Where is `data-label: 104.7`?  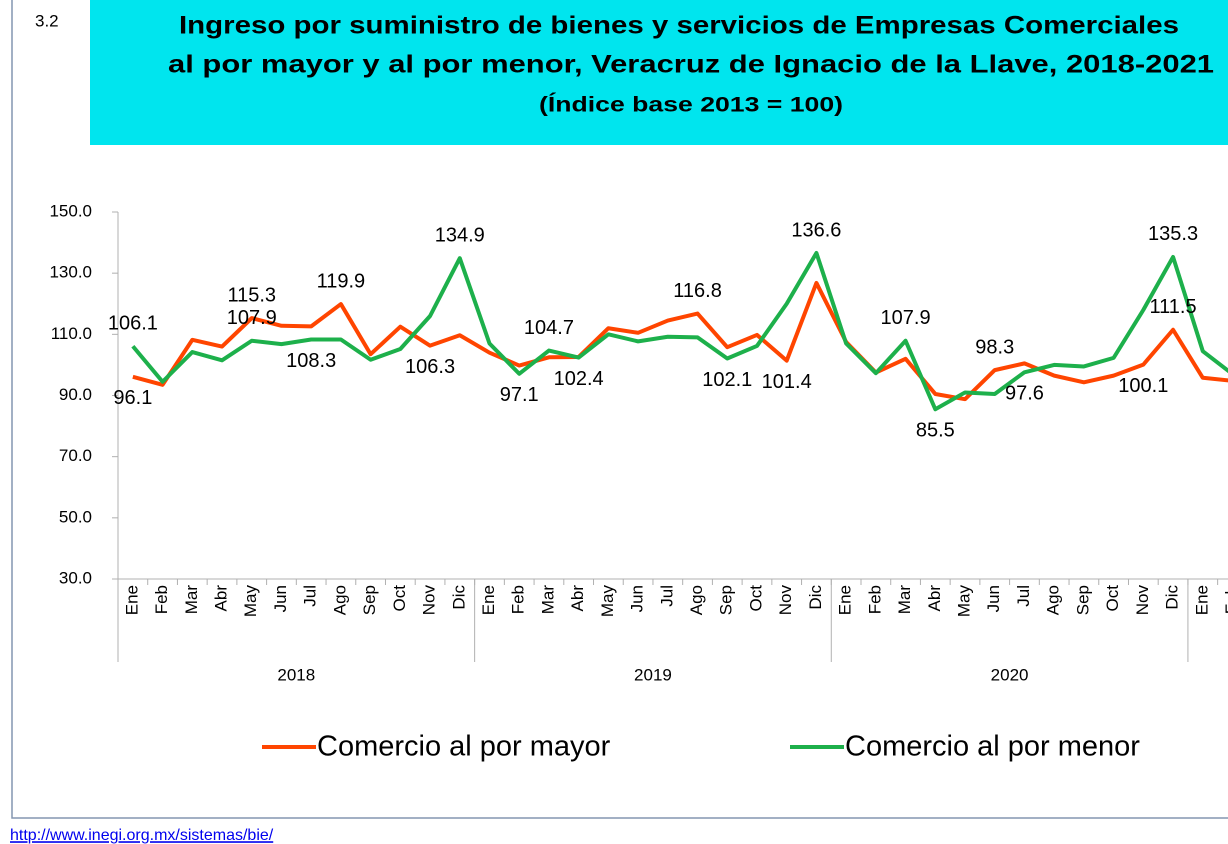 data-label: 104.7 is located at coordinates (549, 328).